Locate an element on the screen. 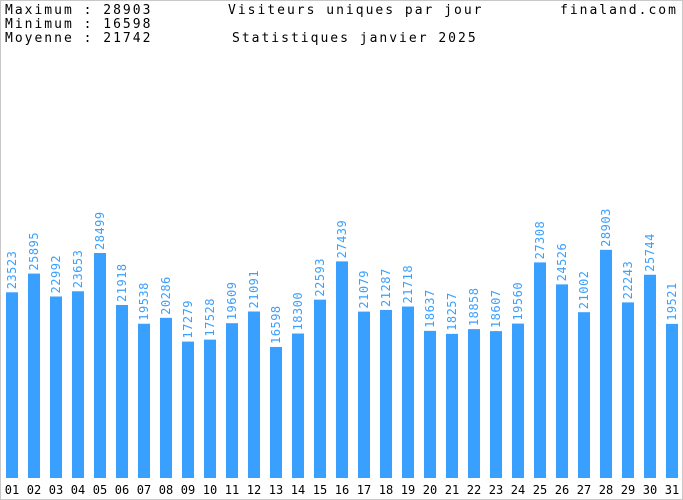  x-tick-11: 11 is located at coordinates (232, 490).